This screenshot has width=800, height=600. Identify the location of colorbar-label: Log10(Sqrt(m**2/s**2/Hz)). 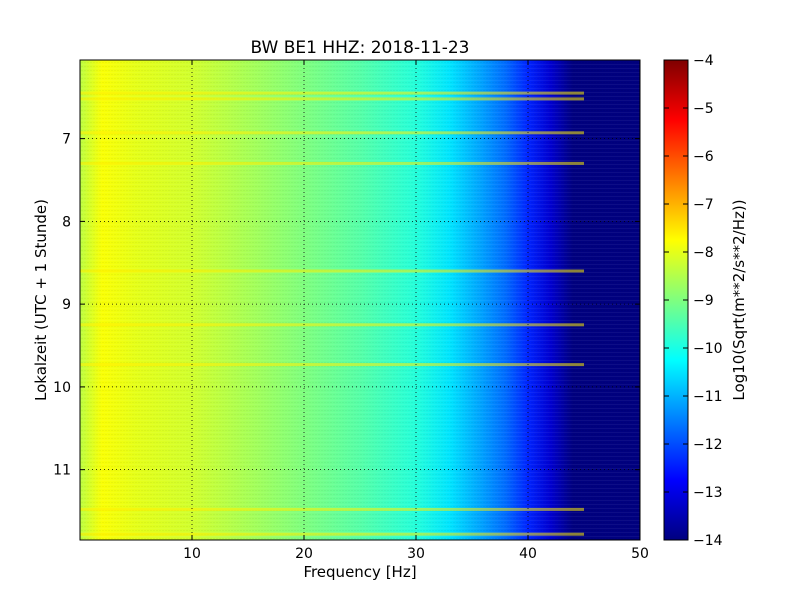
(739, 299).